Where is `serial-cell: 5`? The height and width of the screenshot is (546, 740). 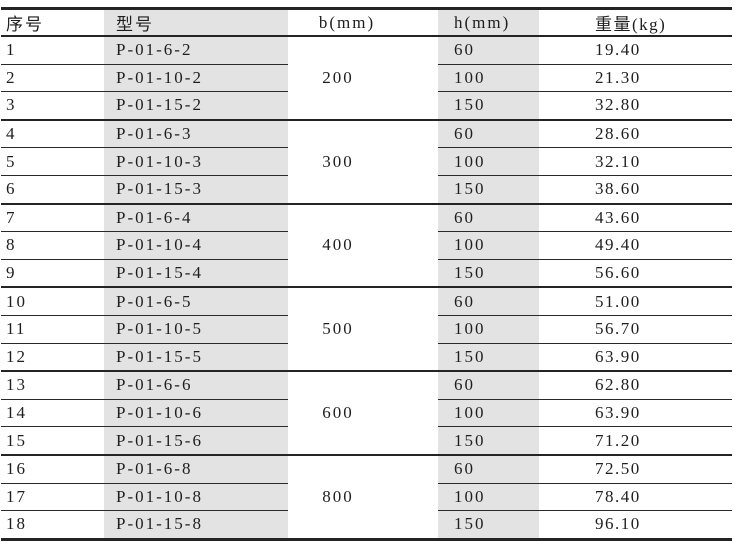 serial-cell: 5 is located at coordinates (52, 161).